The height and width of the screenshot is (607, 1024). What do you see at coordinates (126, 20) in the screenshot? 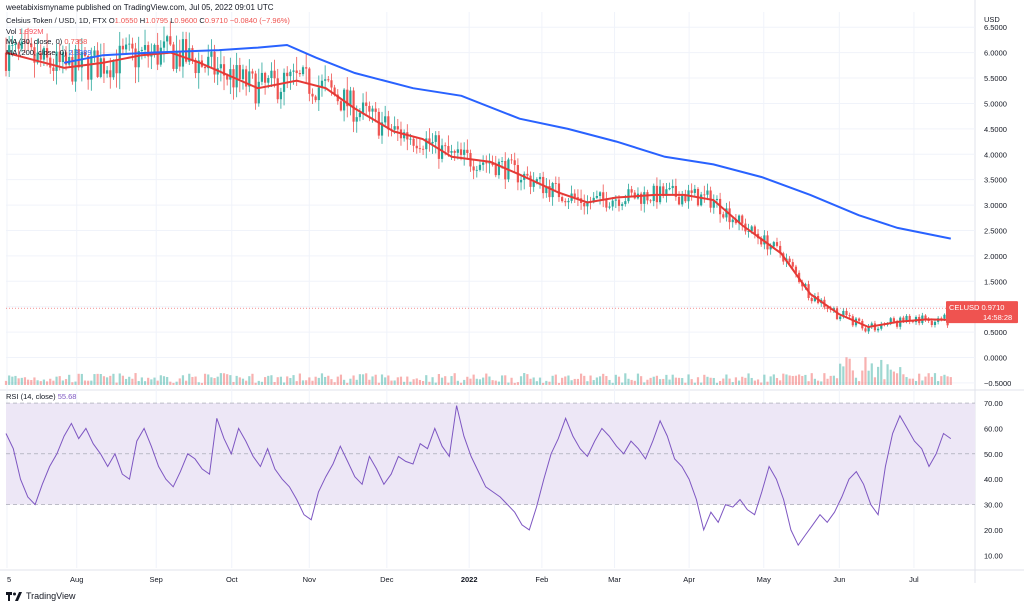
I see `open-value: 1.0550` at bounding box center [126, 20].